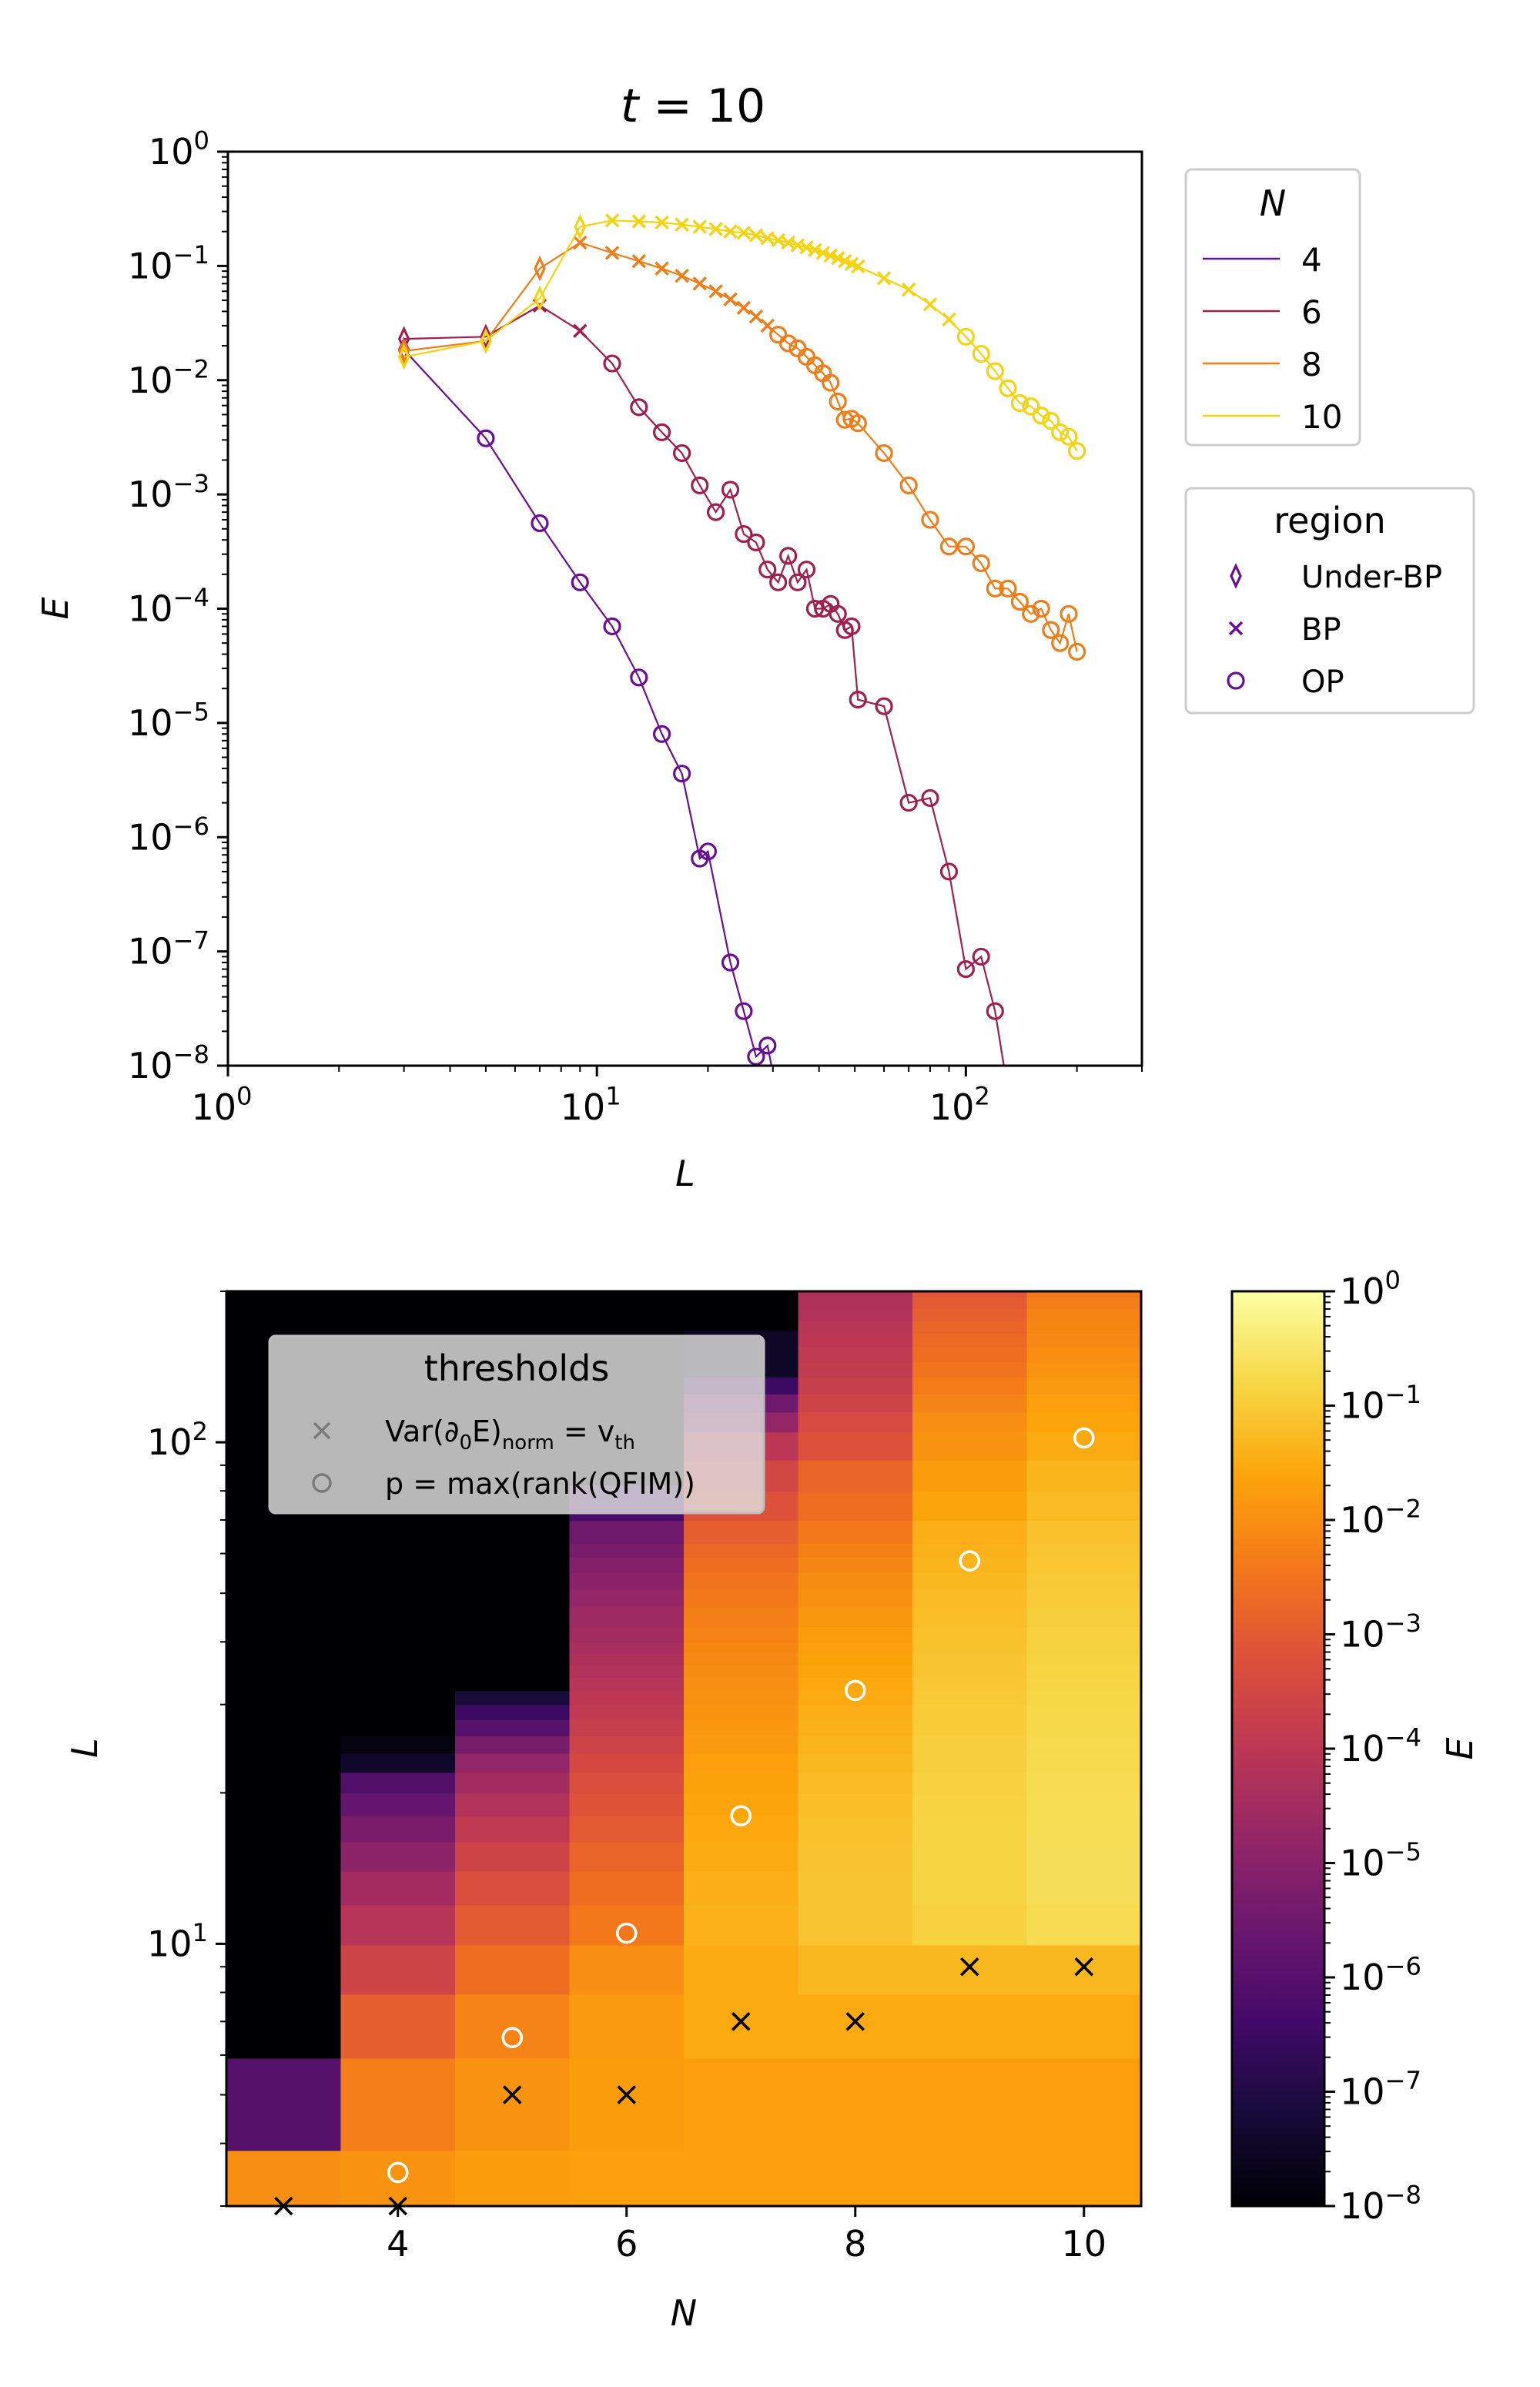  I want to click on legend-n-label: 4, so click(1311, 260).